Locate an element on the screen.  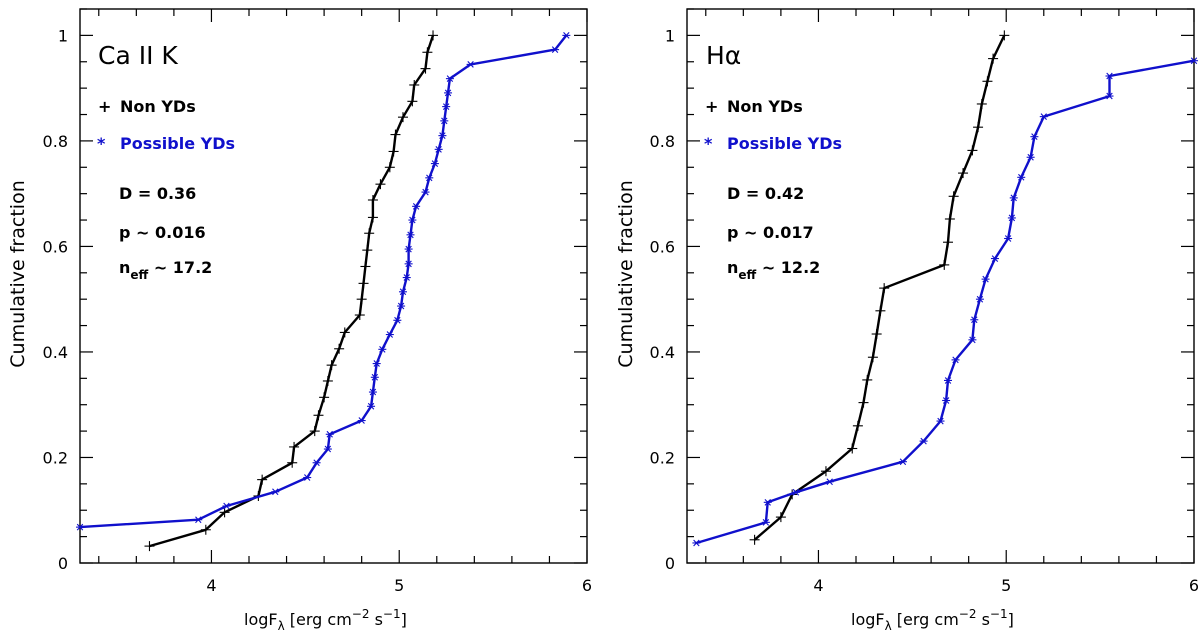
x-axis-sup1-left: −2 is located at coordinates (361, 614).